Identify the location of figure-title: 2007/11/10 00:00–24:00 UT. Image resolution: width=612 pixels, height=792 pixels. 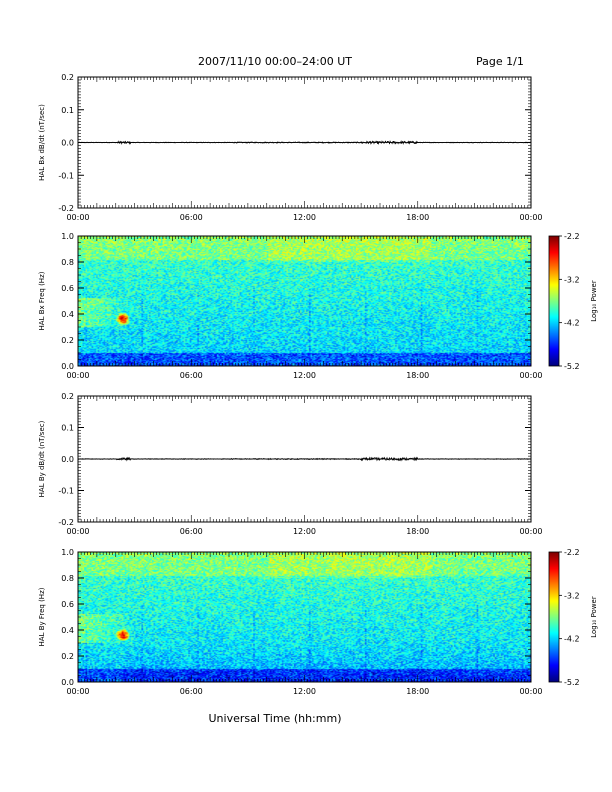
(275, 61).